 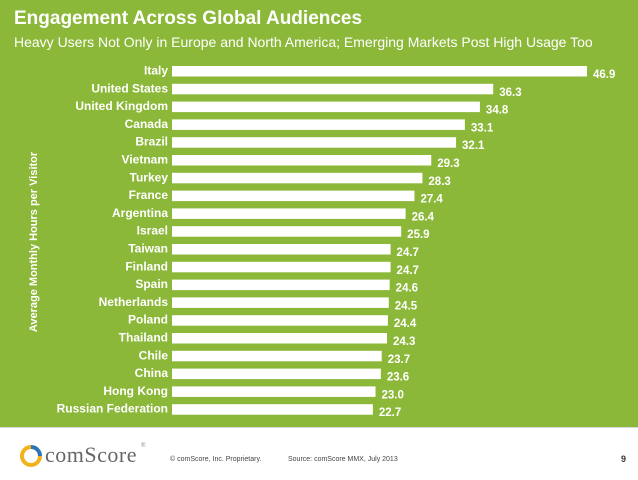 I want to click on comscore-logo-text: comScore, so click(x=91, y=454).